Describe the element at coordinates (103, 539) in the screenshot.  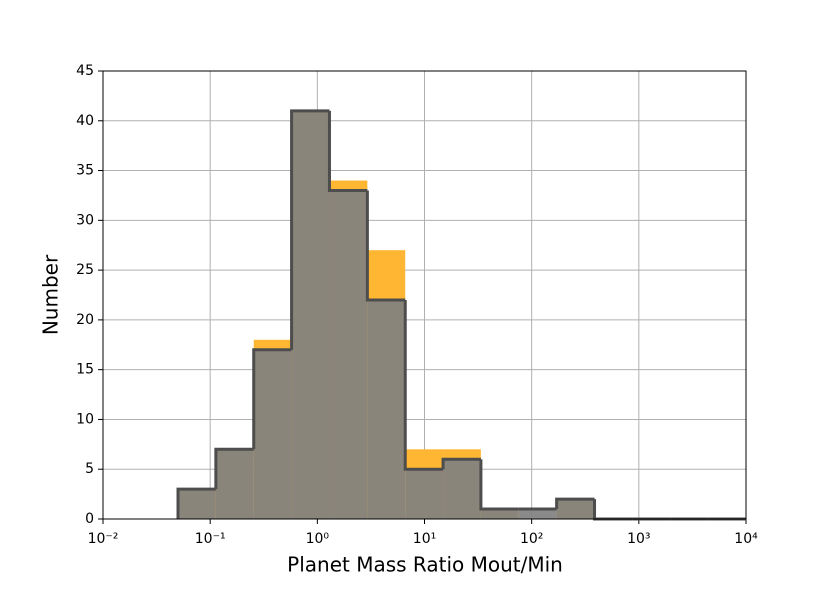
I see `x-tick-label: 10⁻²` at that location.